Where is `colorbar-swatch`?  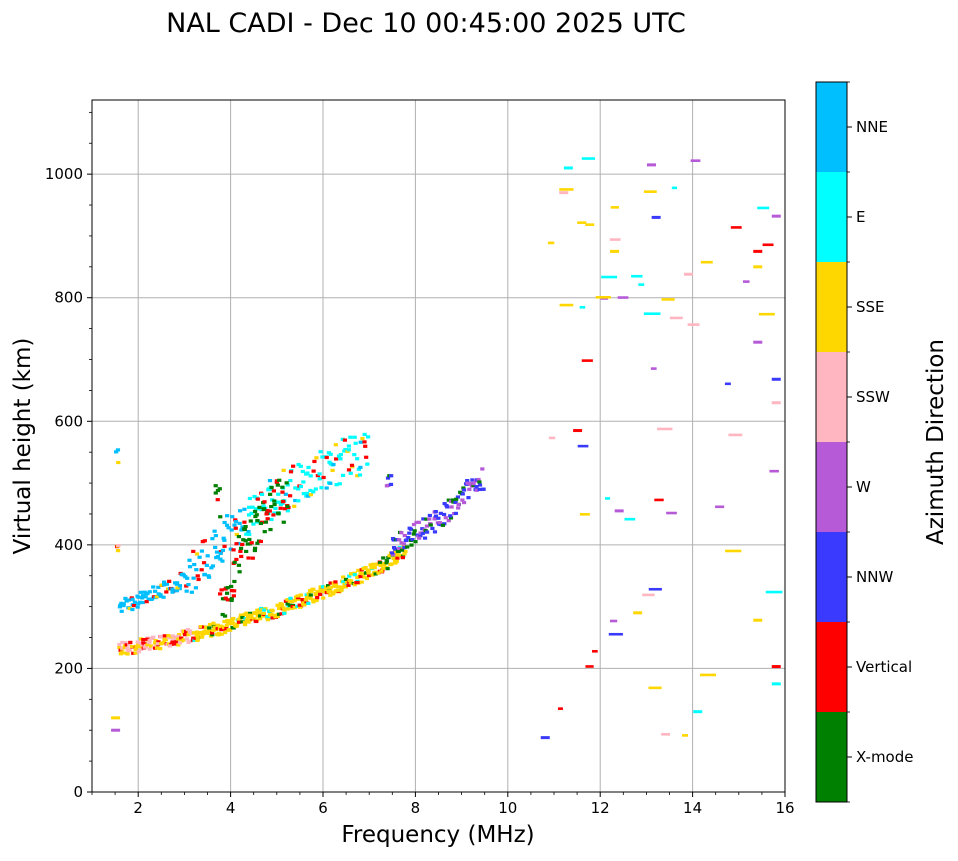
colorbar-swatch is located at coordinates (831, 577).